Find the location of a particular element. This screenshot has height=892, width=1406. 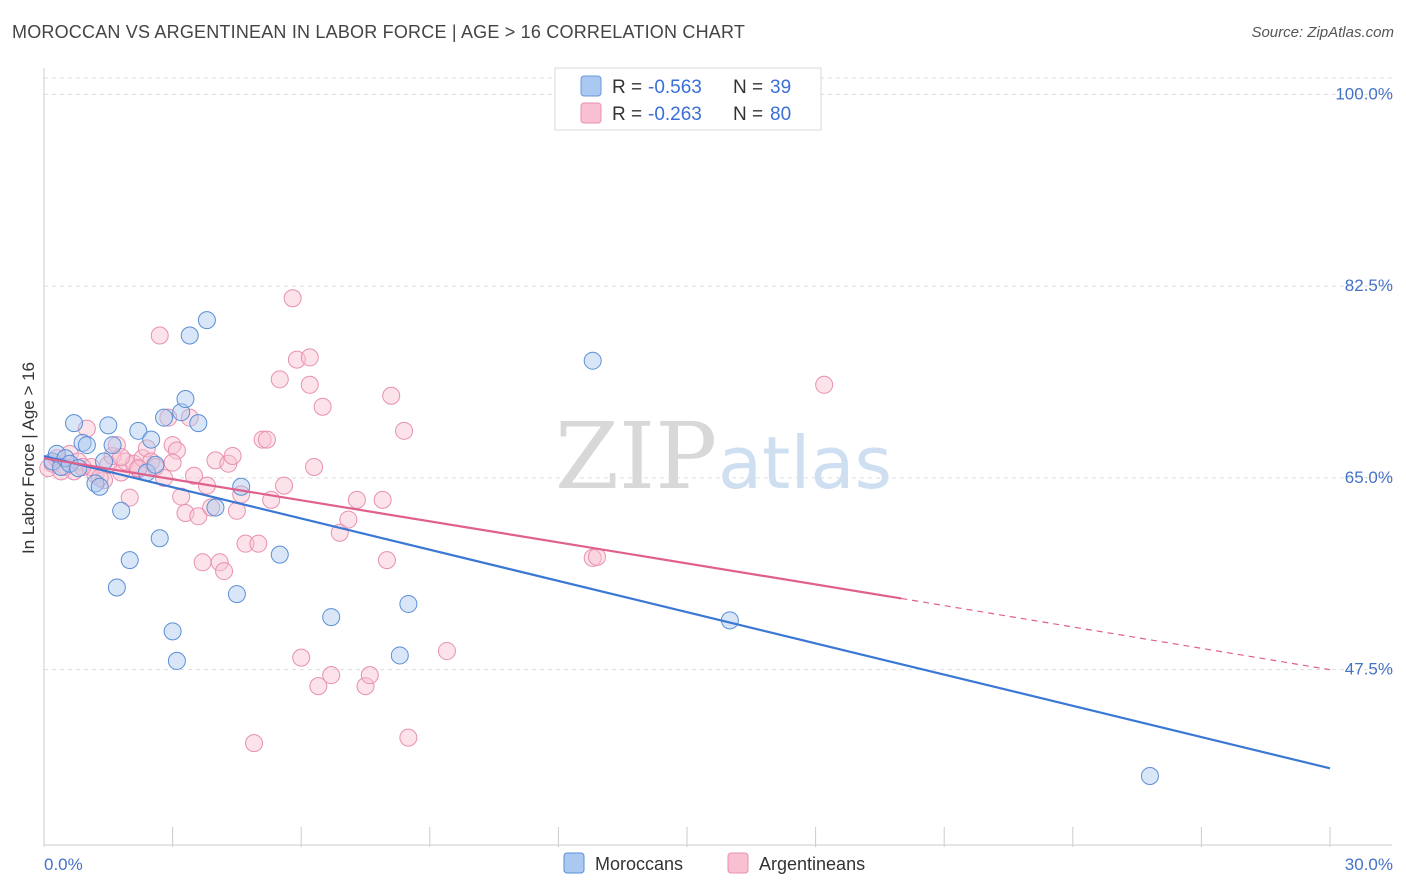

argentineans-trend-line is located at coordinates (472, 528).